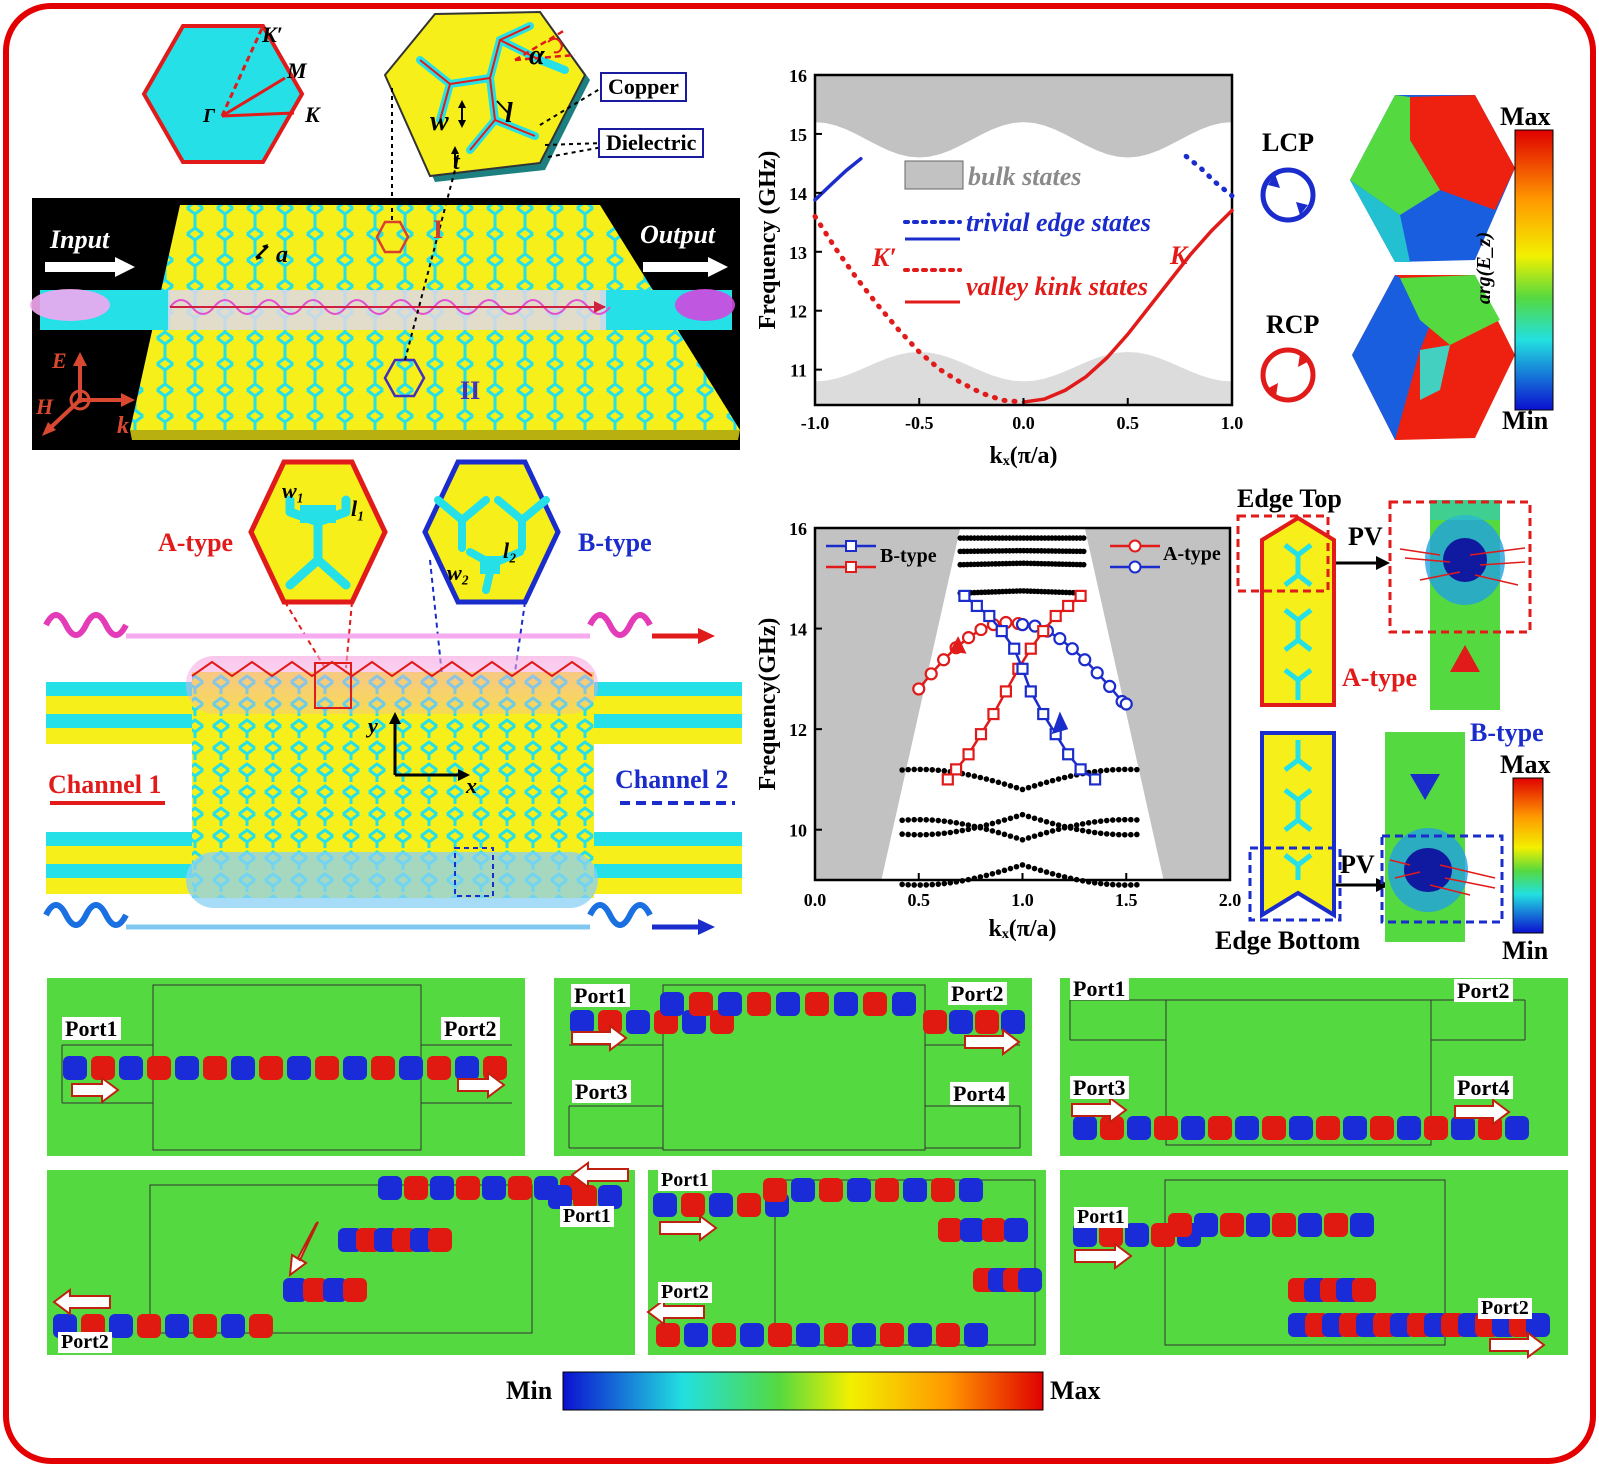  I want to click on p2-port3: Port3, so click(601, 1091).